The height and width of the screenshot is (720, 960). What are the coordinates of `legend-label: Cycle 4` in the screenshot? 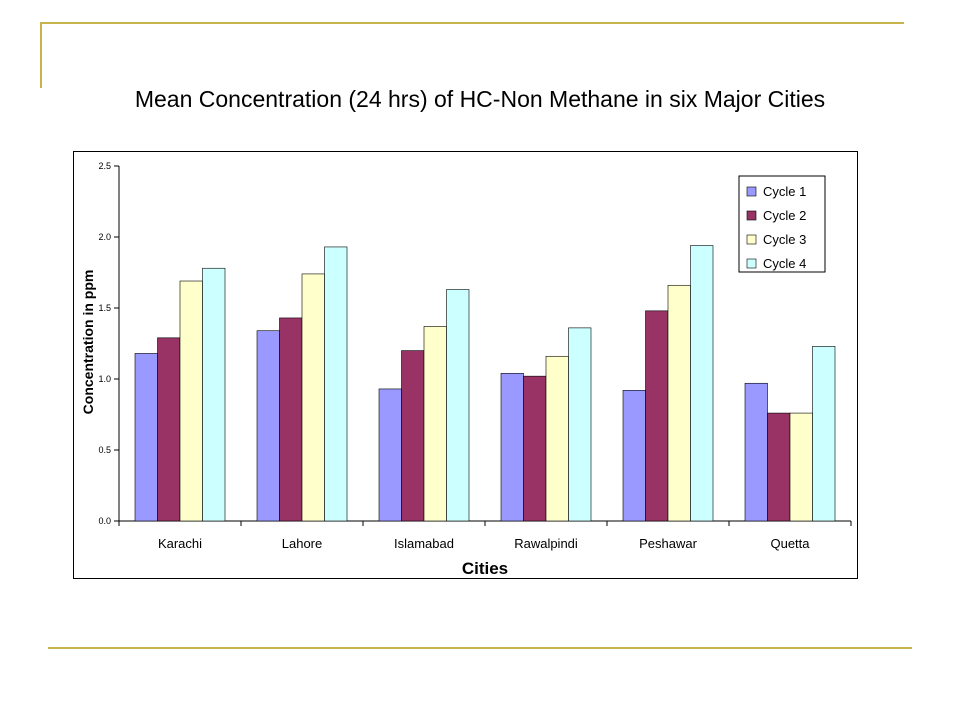 It's located at (784, 263).